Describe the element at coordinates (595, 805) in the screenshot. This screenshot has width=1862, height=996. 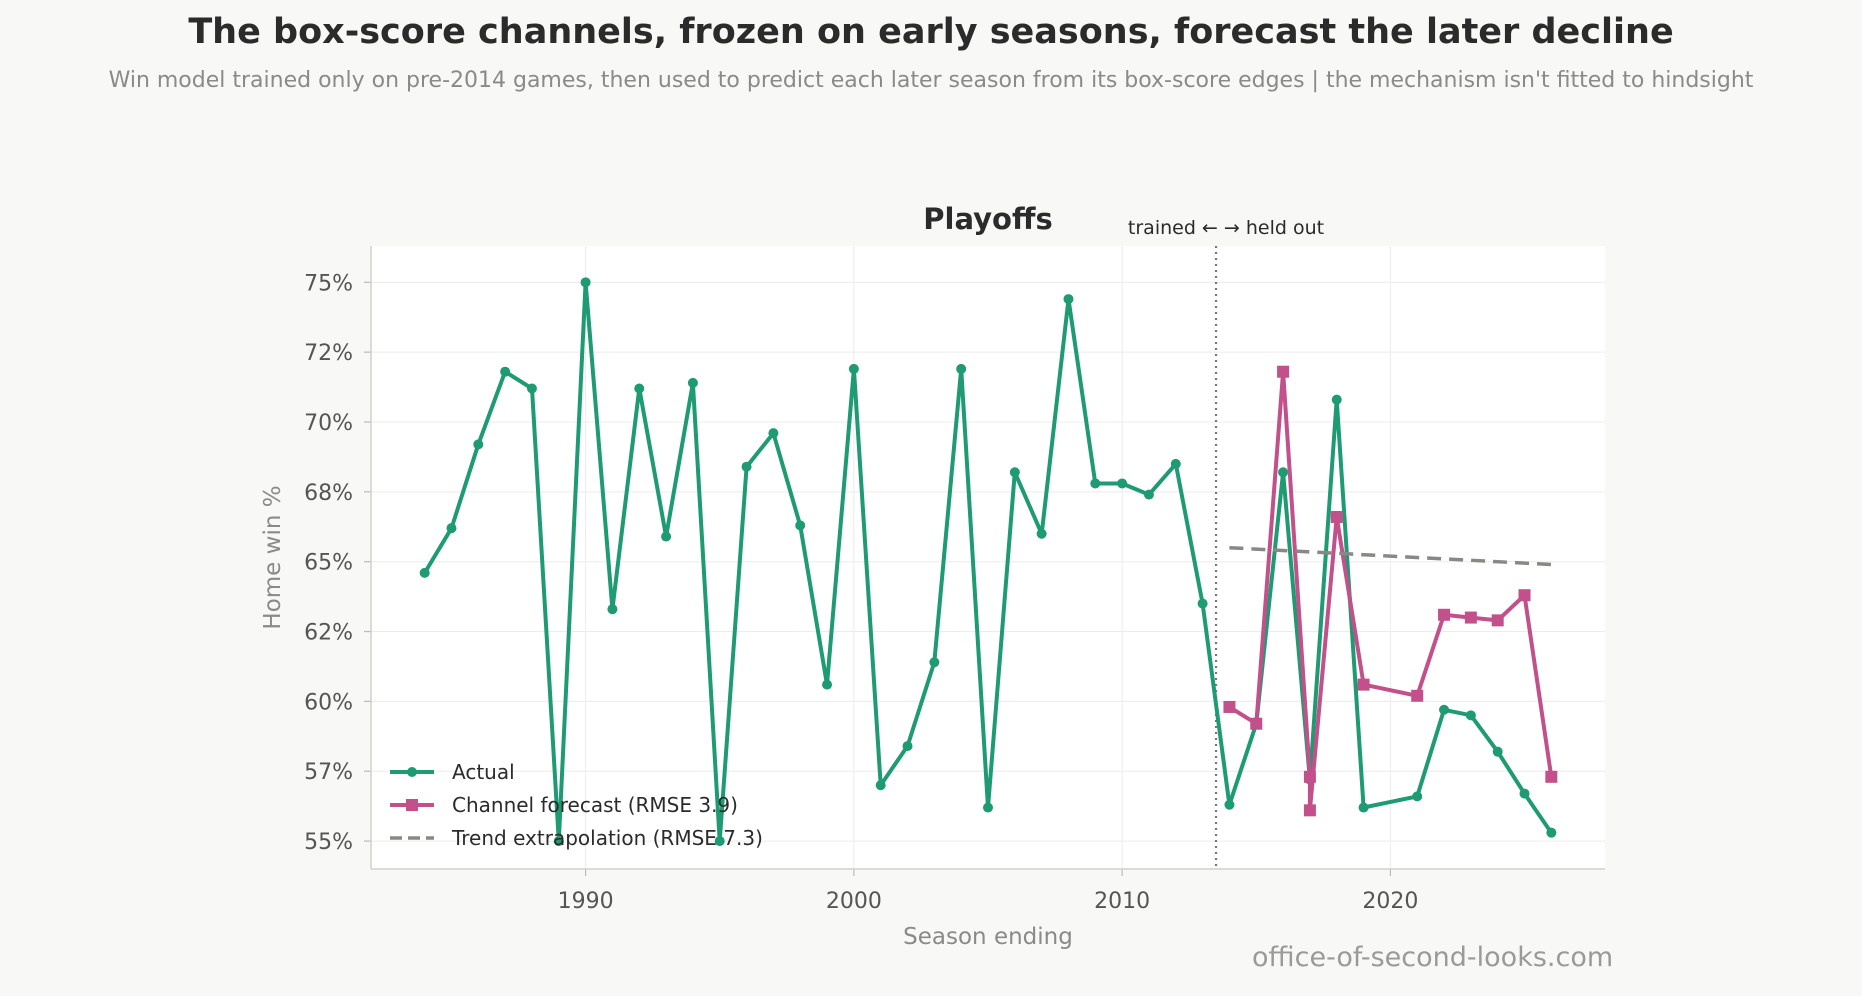
I see `legend-label-1: Channel forecast (RMSE 3.9)` at that location.